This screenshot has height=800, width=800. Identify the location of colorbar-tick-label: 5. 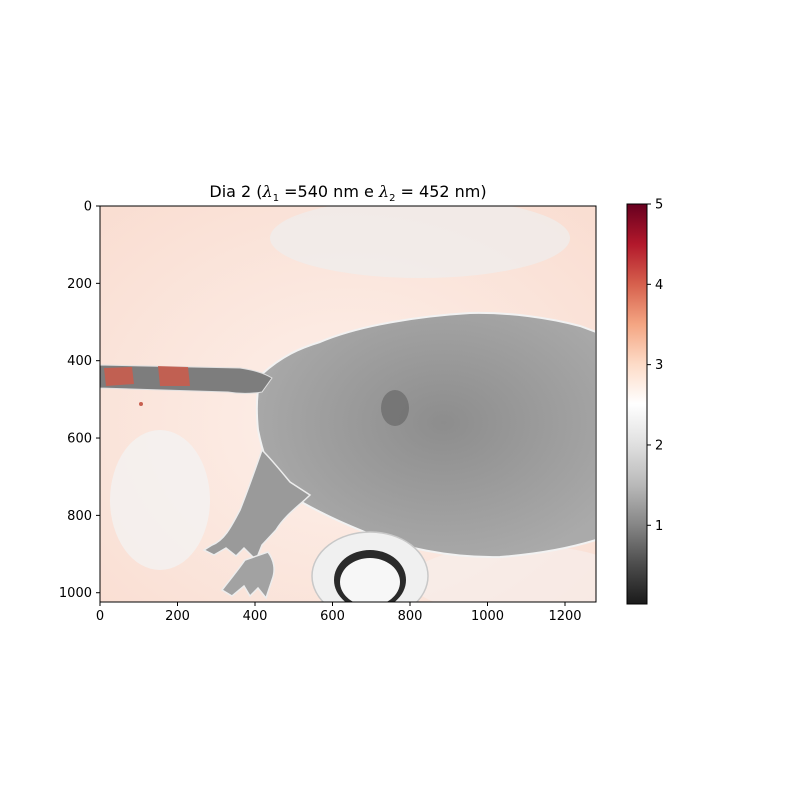
(659, 205).